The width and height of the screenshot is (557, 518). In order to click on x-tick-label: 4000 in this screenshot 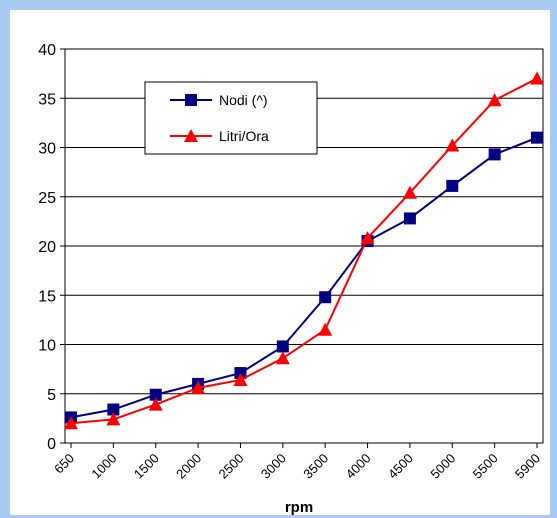, I will do `click(358, 466)`.